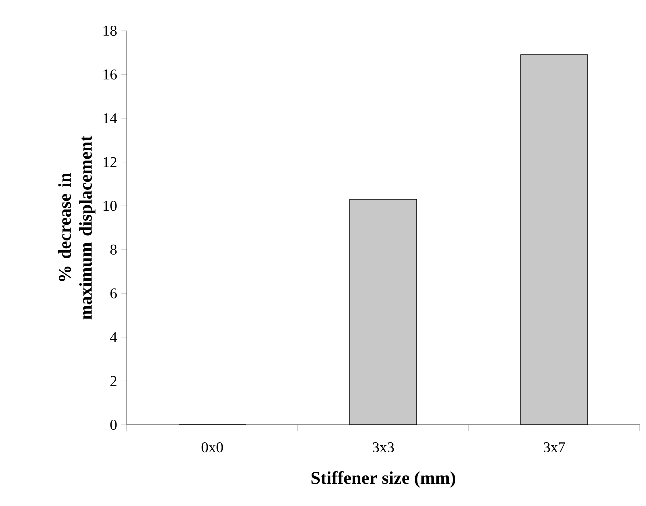 The width and height of the screenshot is (646, 506). I want to click on y-tick-label: 4, so click(114, 337).